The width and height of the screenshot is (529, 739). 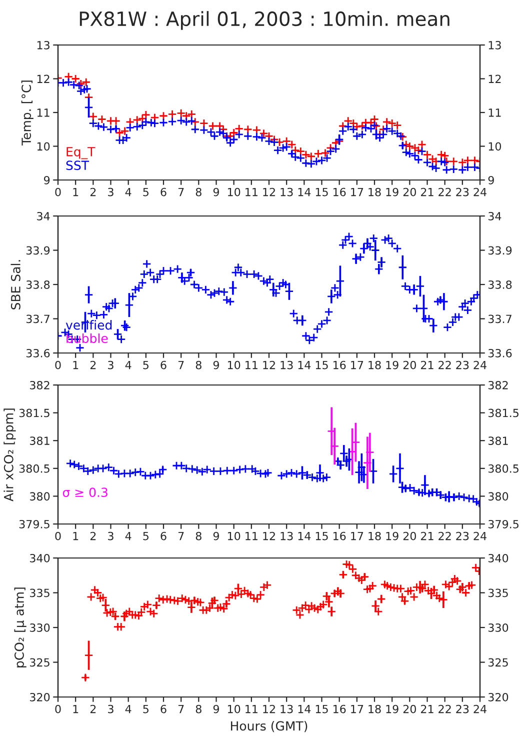 I want to click on chart-title: PX81W : April 01, 2003 : 10min. mean, so click(x=265, y=20).